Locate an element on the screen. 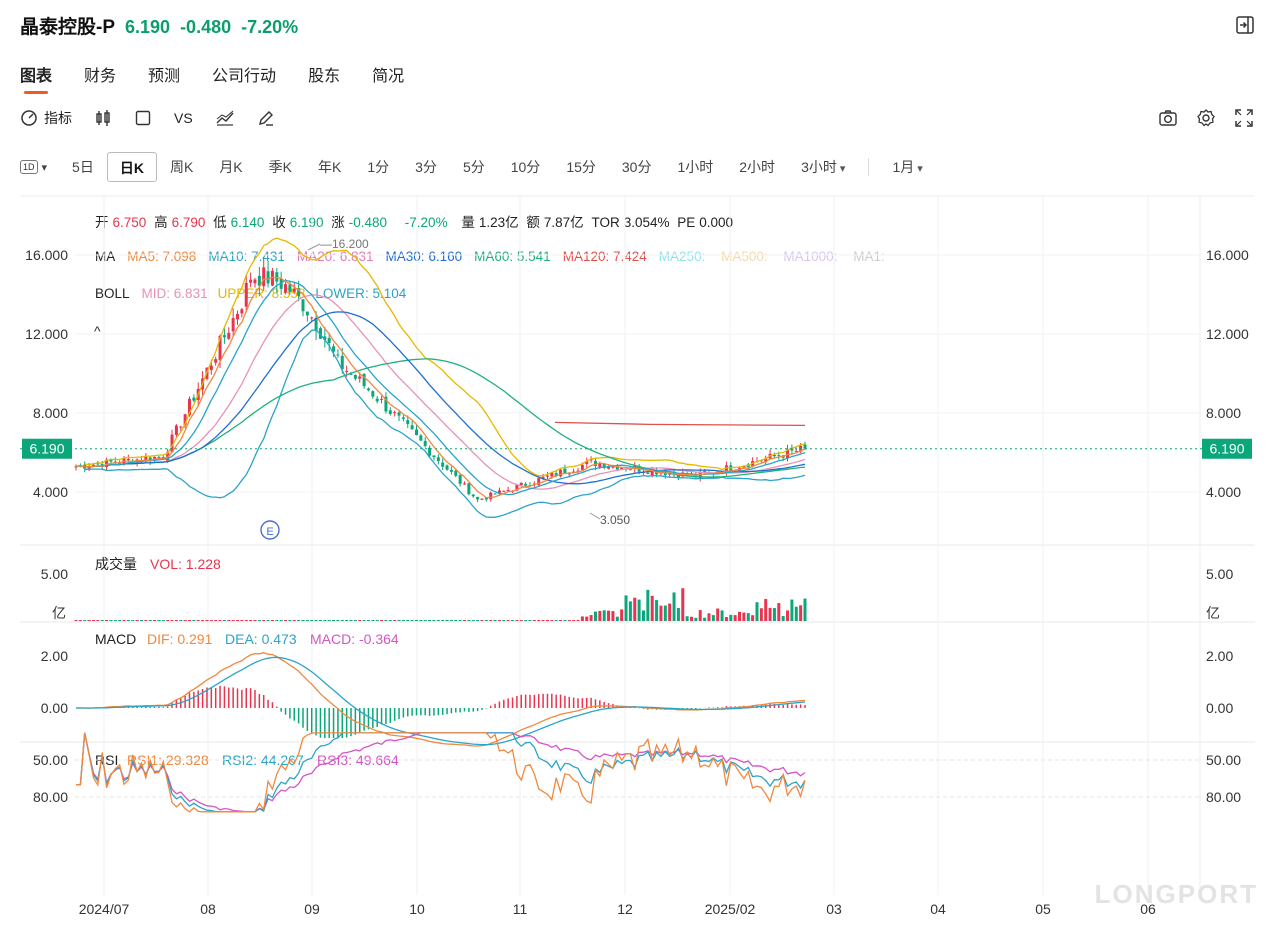 This screenshot has height=926, width=1274. tab-4: 股东 is located at coordinates (324, 76).